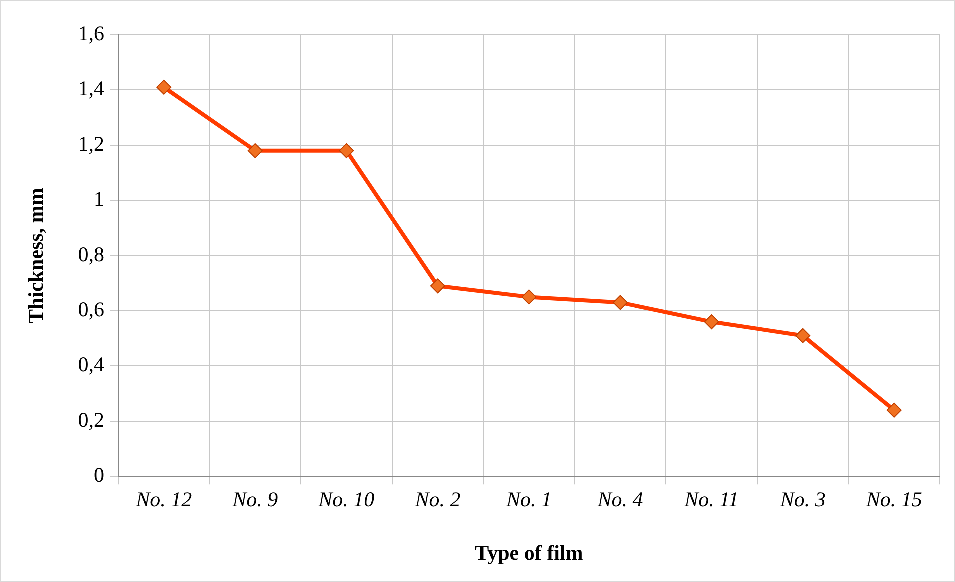 The height and width of the screenshot is (582, 955). What do you see at coordinates (620, 500) in the screenshot?
I see `x-tick-label: No. 4` at bounding box center [620, 500].